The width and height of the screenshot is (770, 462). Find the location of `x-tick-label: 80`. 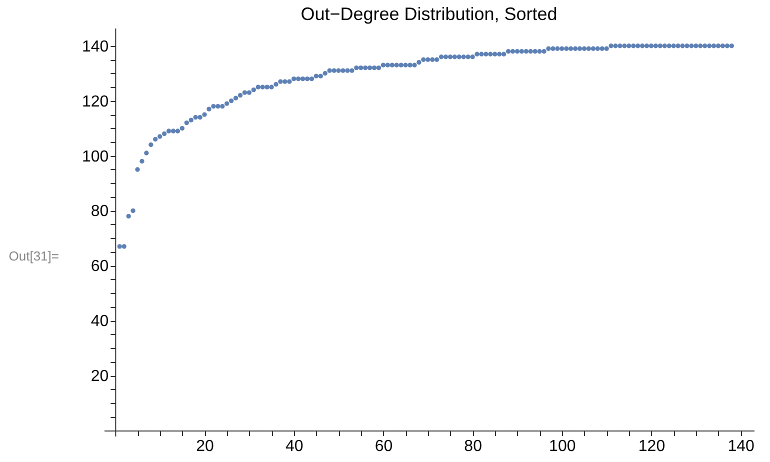

x-tick-label: 80 is located at coordinates (473, 447).